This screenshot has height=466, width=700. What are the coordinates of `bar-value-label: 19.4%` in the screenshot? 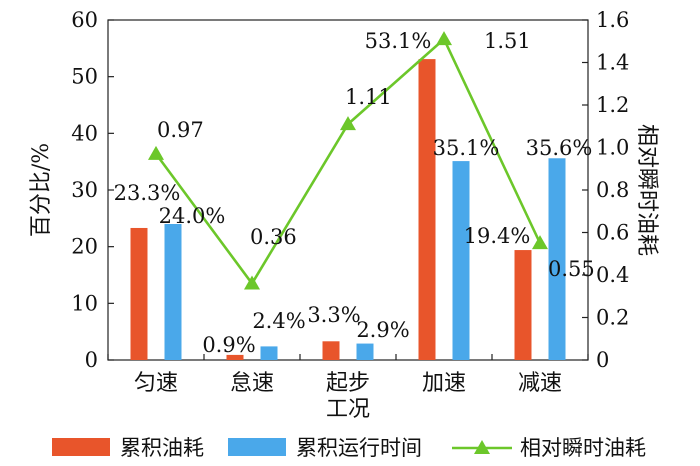 It's located at (497, 236).